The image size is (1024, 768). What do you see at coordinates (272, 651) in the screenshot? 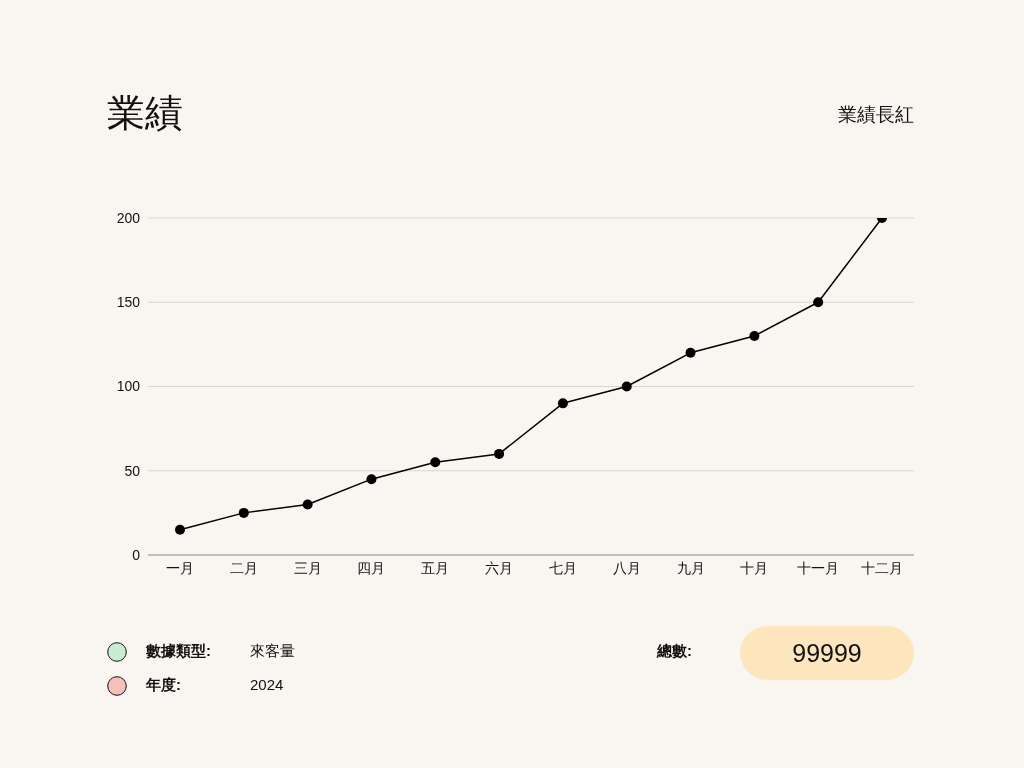
I see `text: 來客量` at bounding box center [272, 651].